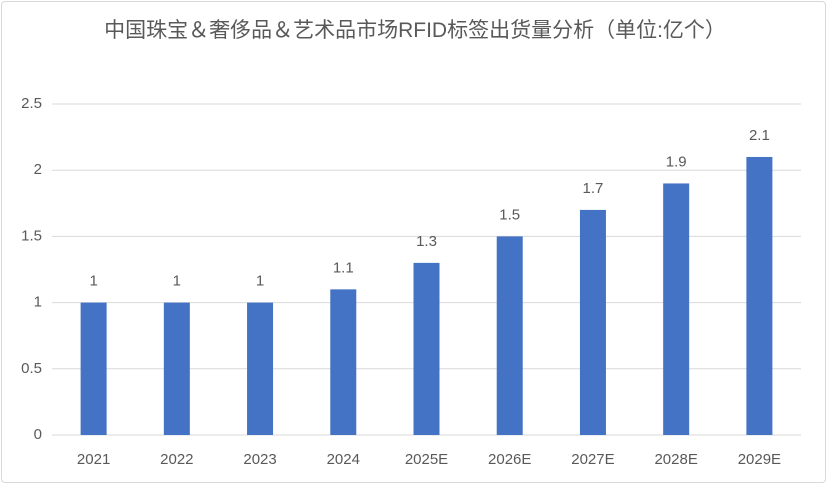  I want to click on value-label: 2.1, so click(759, 135).